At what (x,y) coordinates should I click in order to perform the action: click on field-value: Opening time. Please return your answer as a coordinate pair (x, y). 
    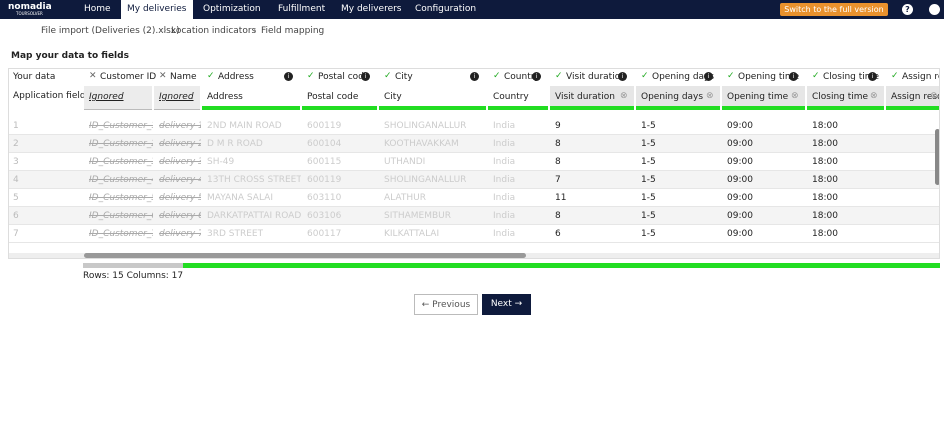
    Looking at the image, I should click on (758, 97).